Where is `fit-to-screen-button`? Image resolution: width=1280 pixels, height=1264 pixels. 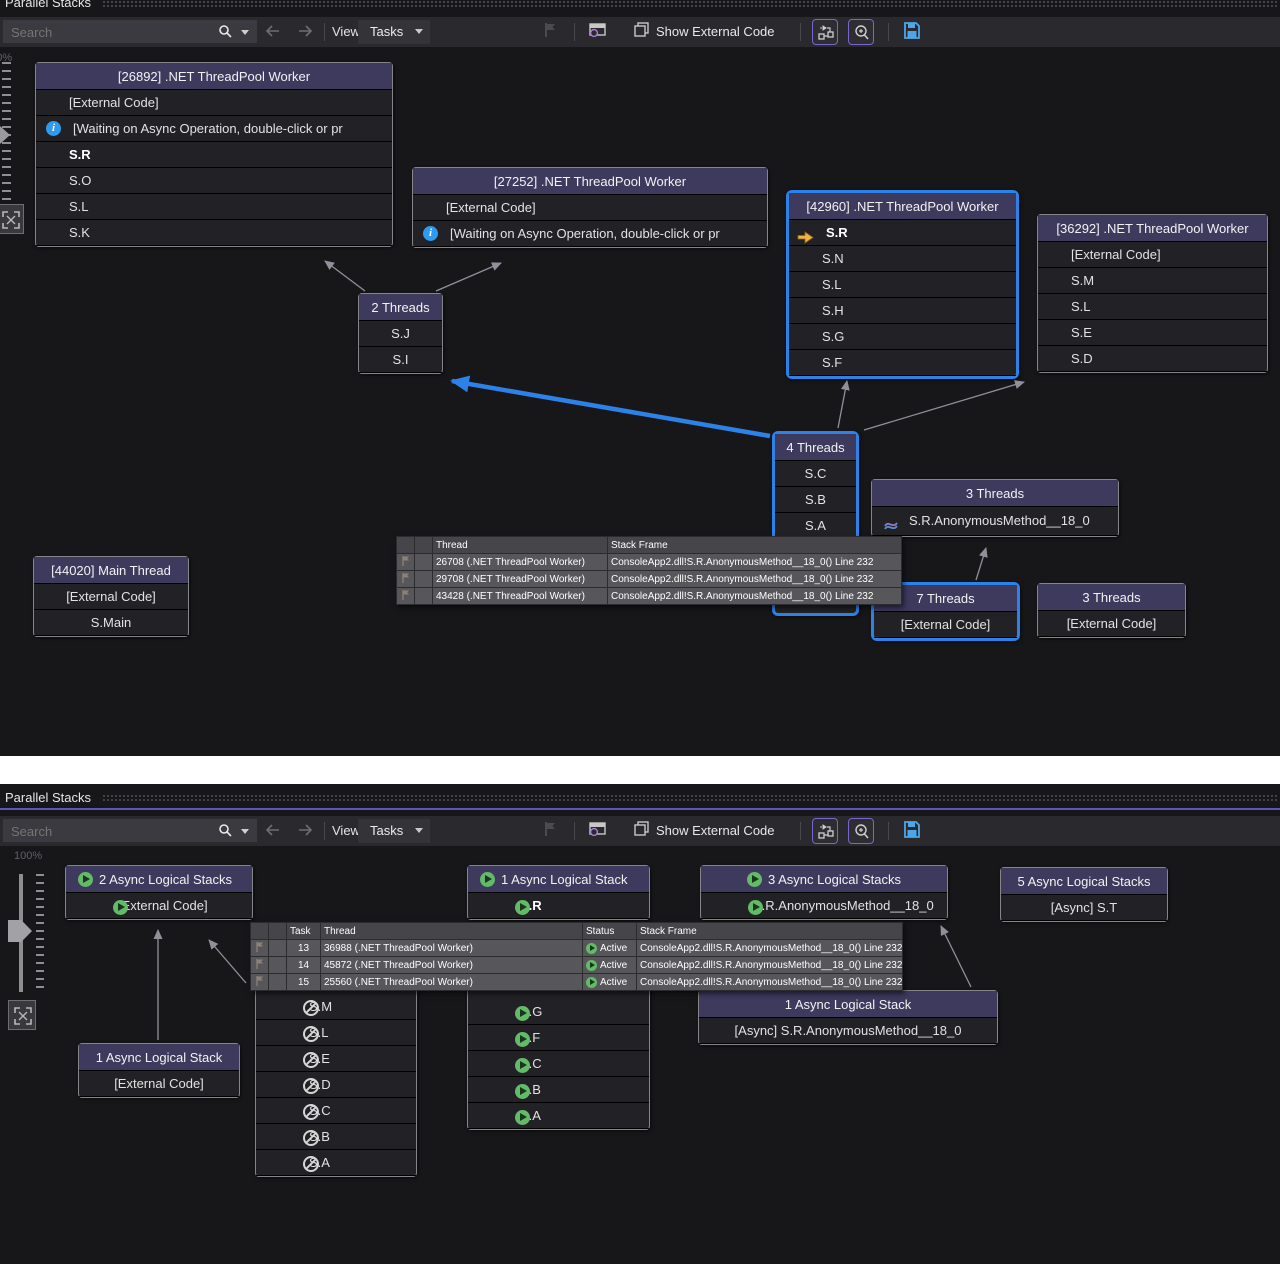 fit-to-screen-button is located at coordinates (22, 1015).